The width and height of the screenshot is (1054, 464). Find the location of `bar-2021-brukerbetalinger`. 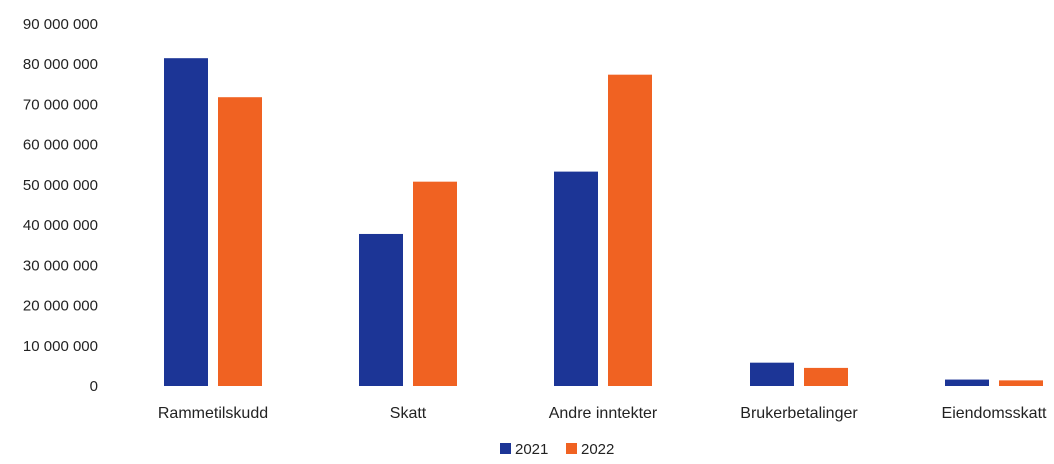

bar-2021-brukerbetalinger is located at coordinates (772, 374).